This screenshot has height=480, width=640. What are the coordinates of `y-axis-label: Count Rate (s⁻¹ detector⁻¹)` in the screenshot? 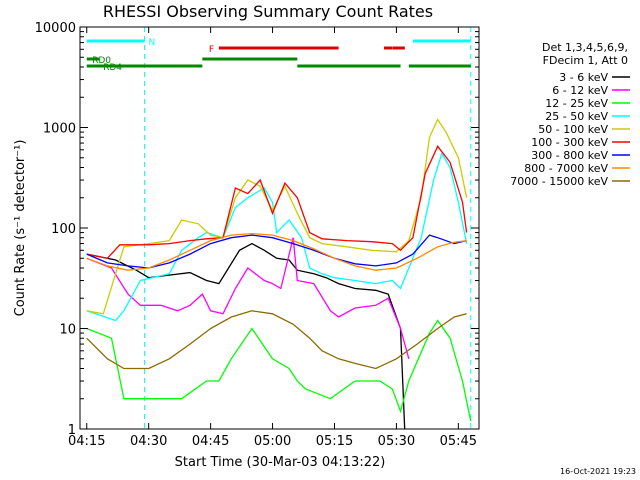 It's located at (20, 228).